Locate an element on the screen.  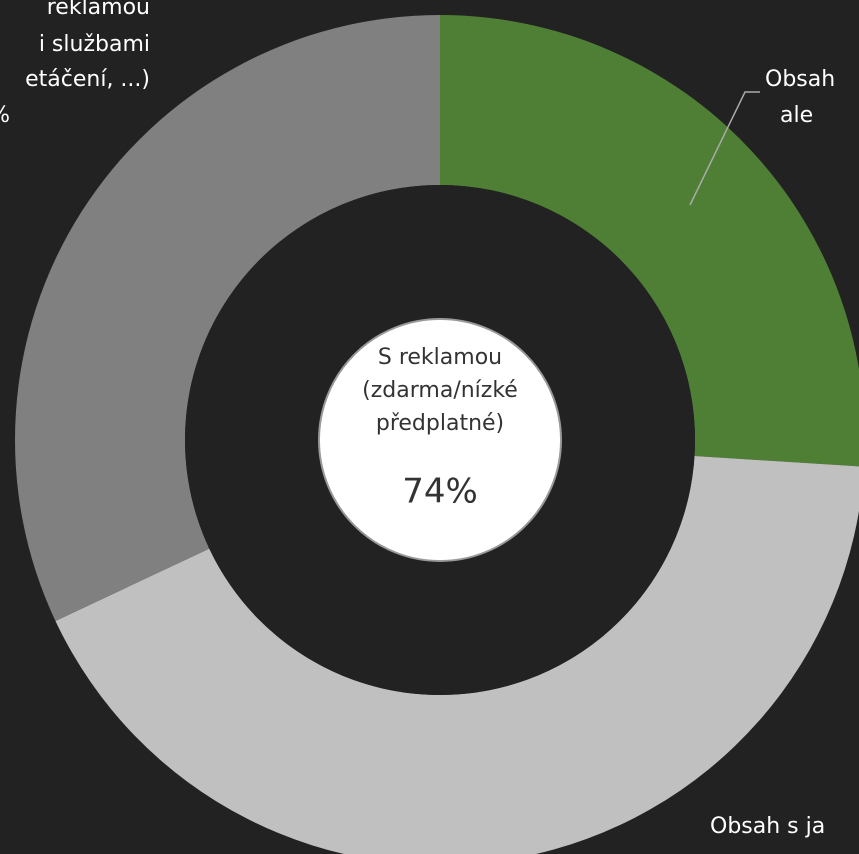
slice-label: Obsah is located at coordinates (800, 79).